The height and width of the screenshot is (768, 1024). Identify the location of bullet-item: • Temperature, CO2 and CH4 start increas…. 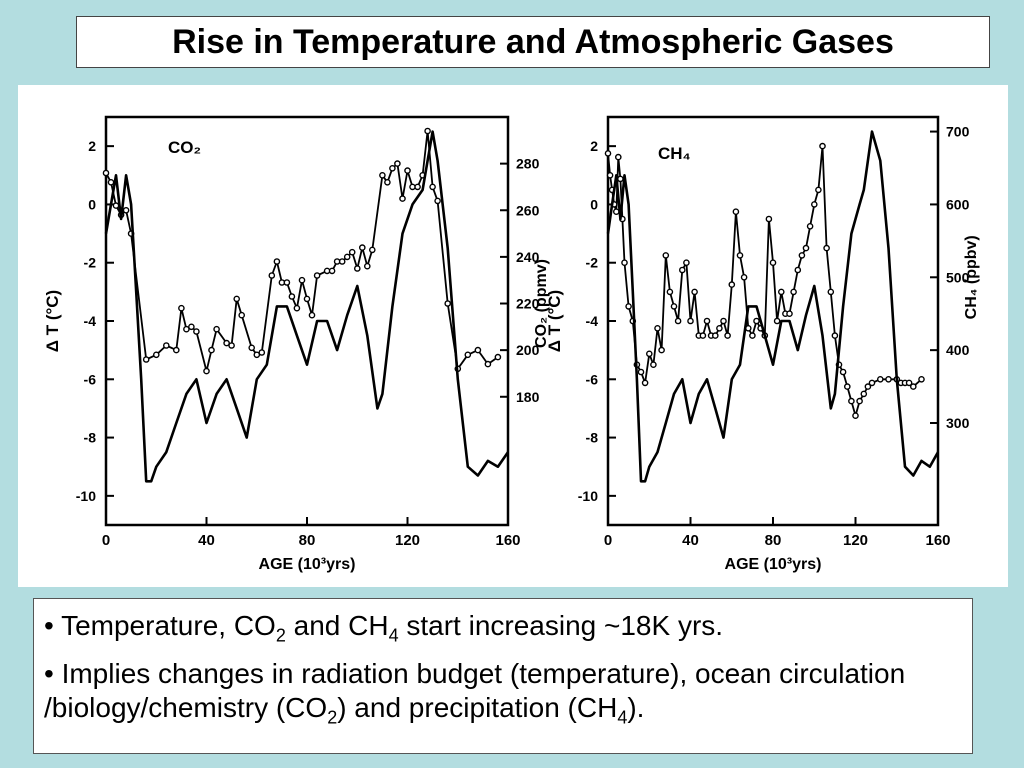
(503, 627).